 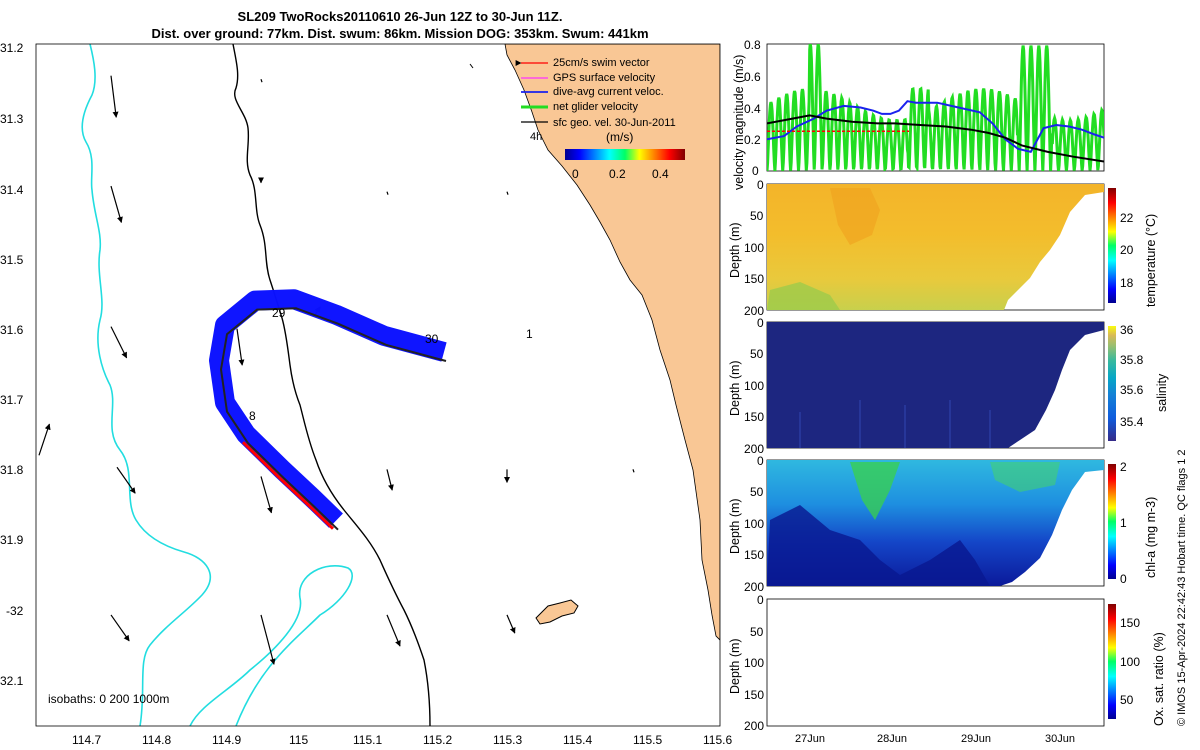 What do you see at coordinates (660, 174) in the screenshot?
I see `map-colorbar-tick-2: 0.4` at bounding box center [660, 174].